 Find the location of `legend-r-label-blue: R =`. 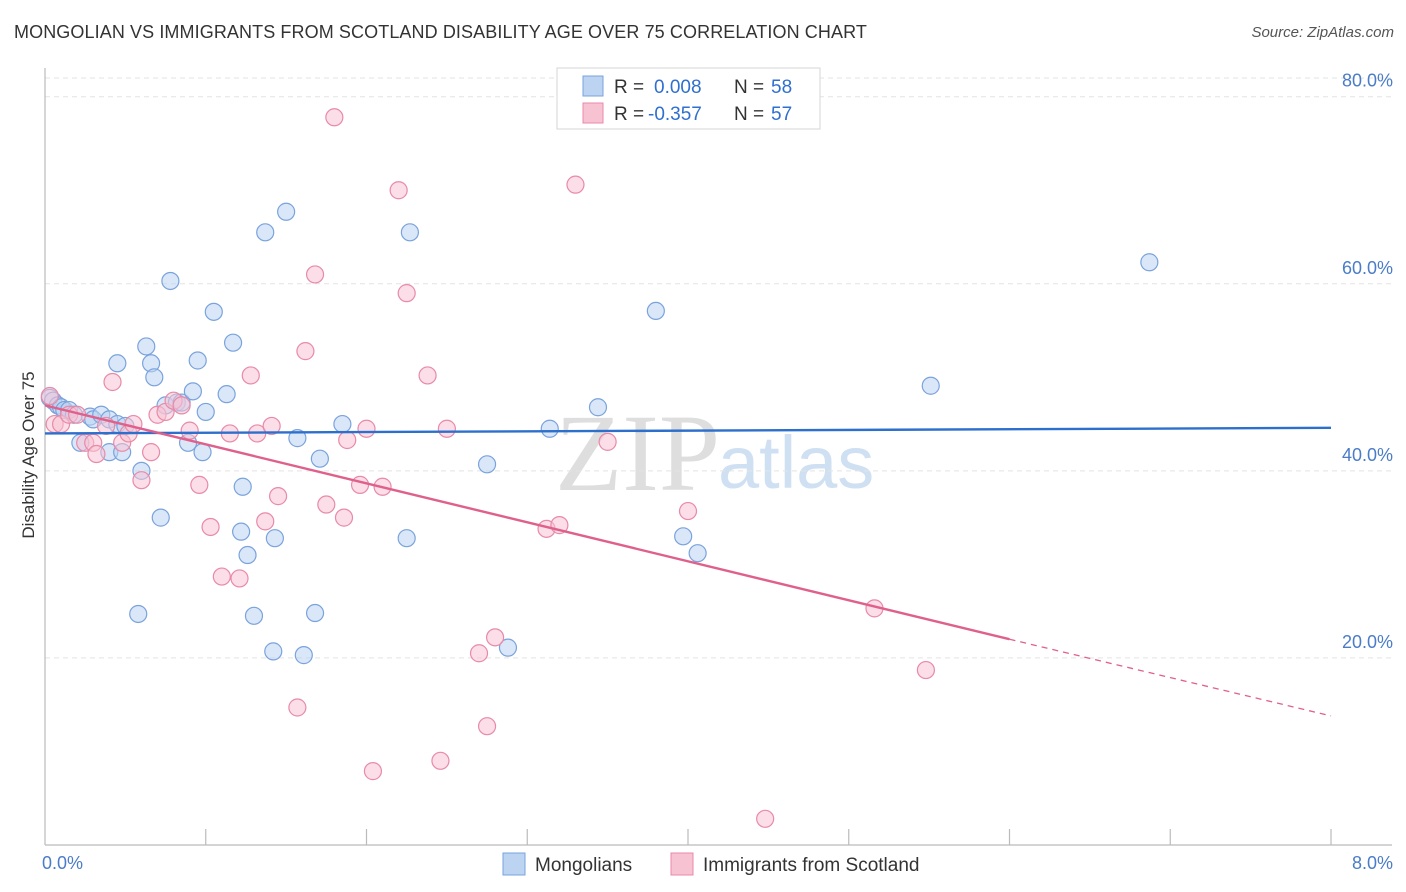

legend-r-label-blue: R = is located at coordinates (629, 87).